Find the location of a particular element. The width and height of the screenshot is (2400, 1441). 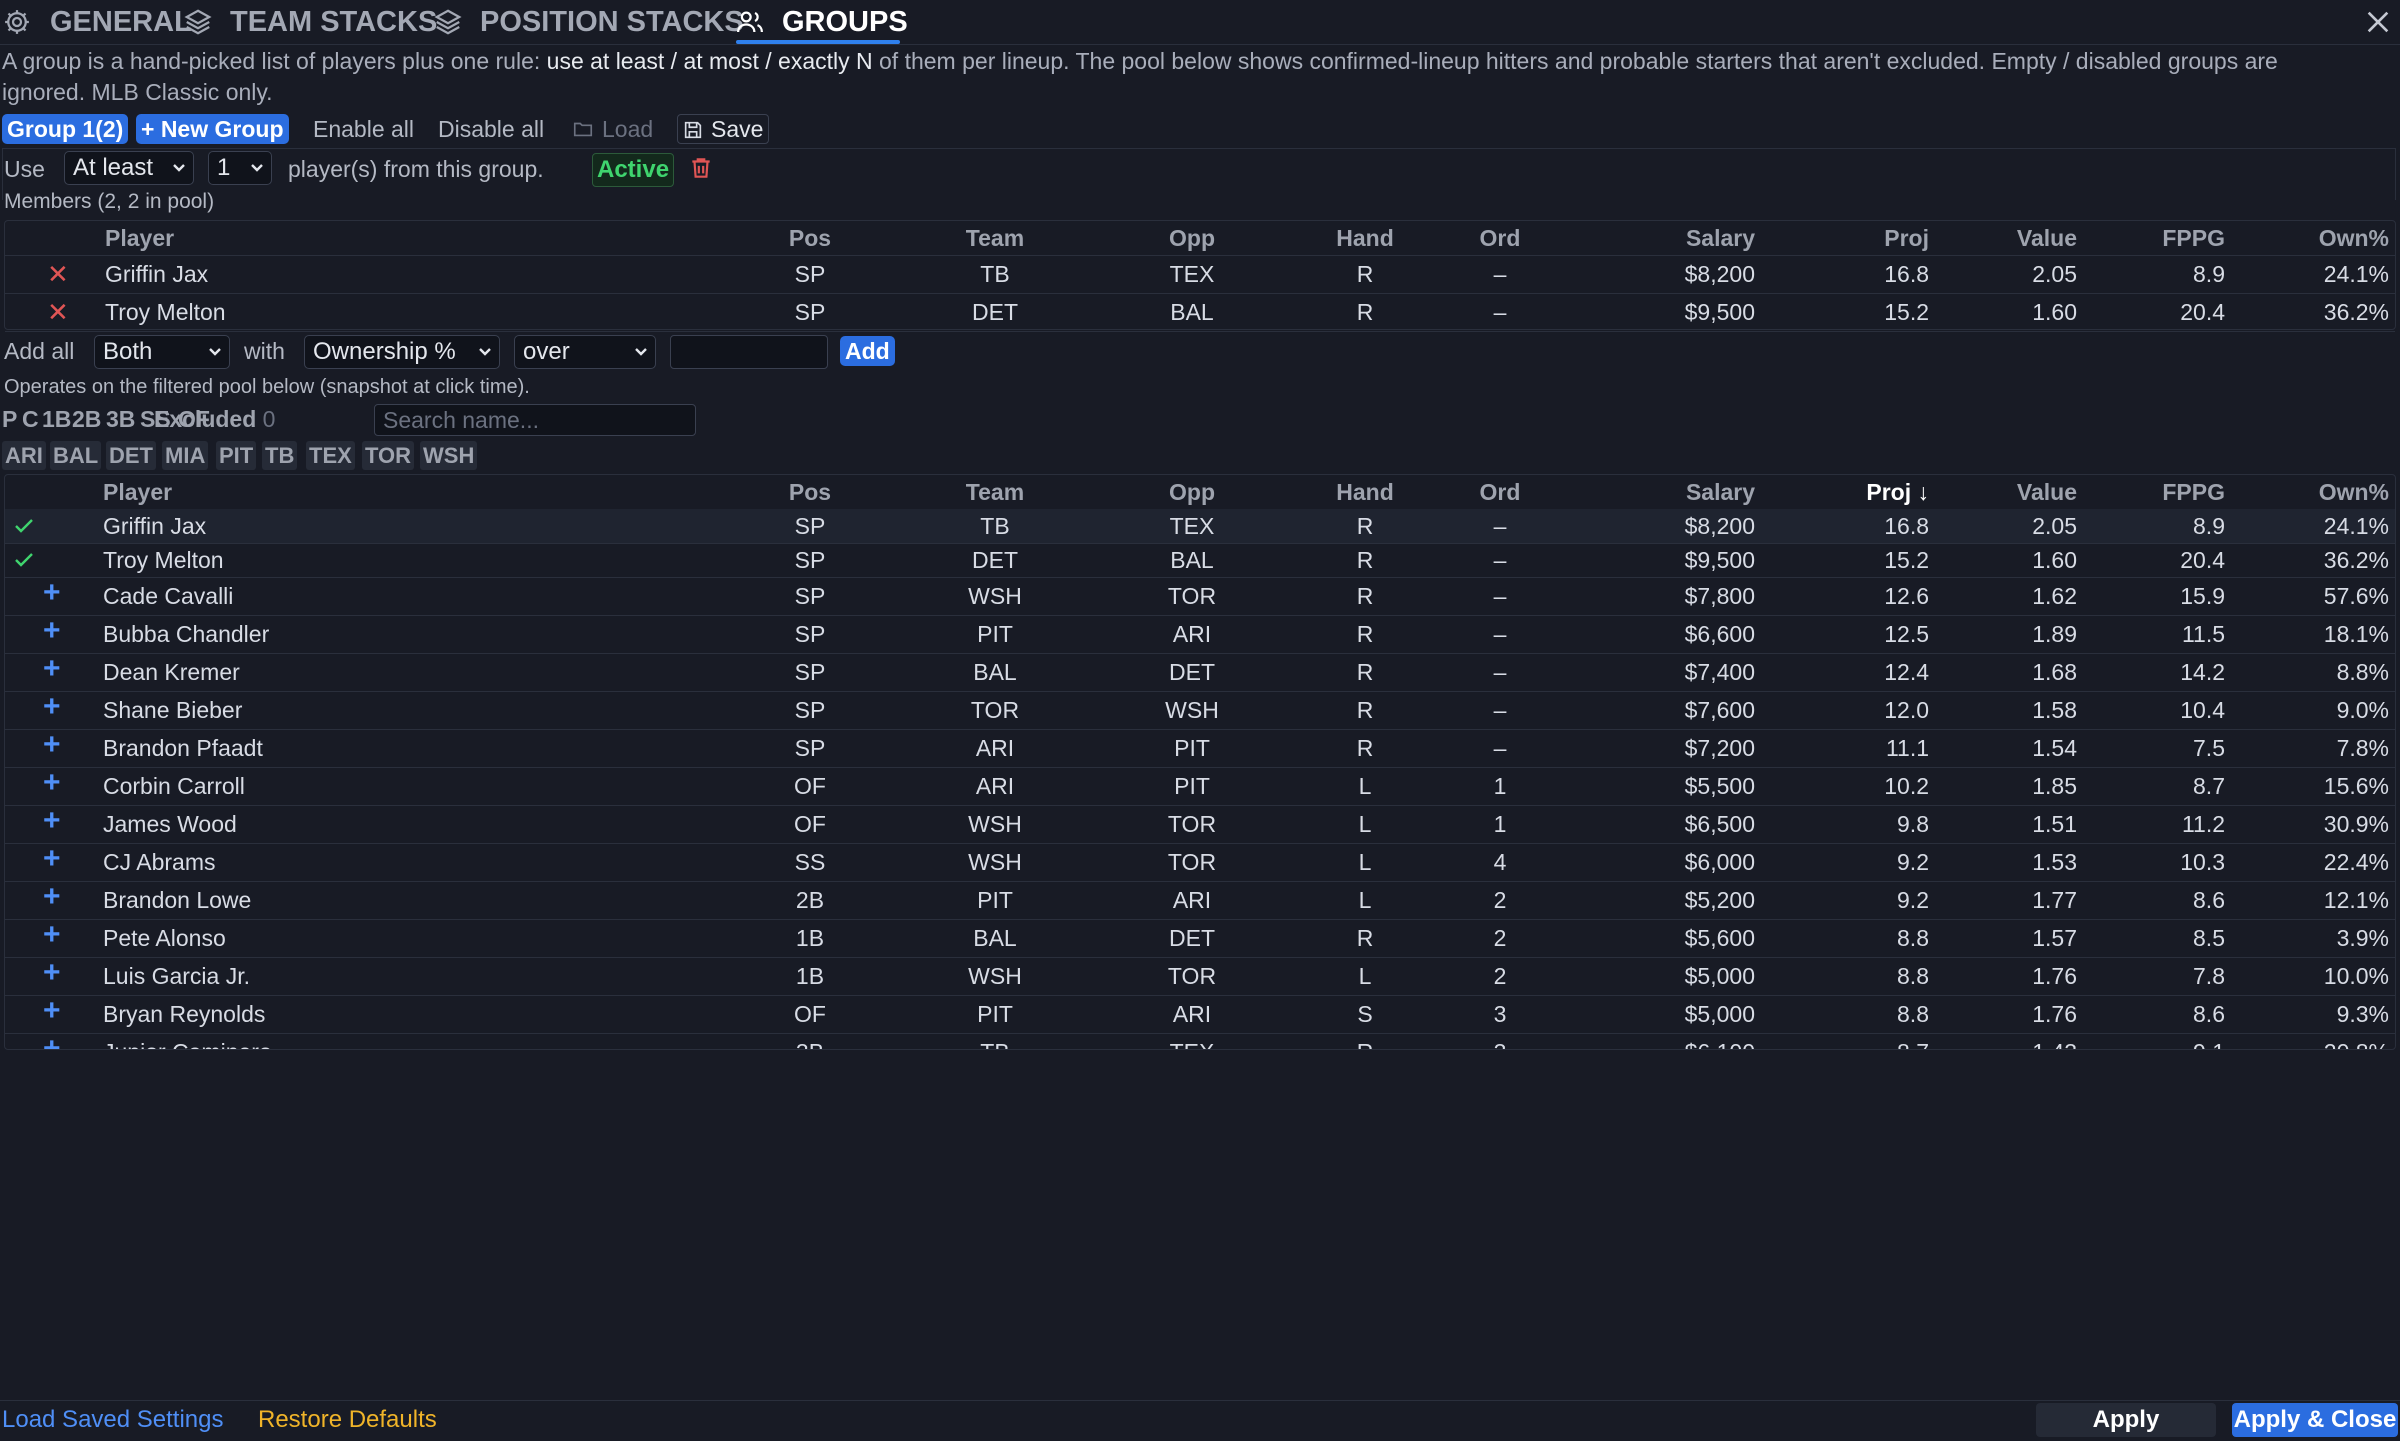

team-filter-det: DET is located at coordinates (131, 455).